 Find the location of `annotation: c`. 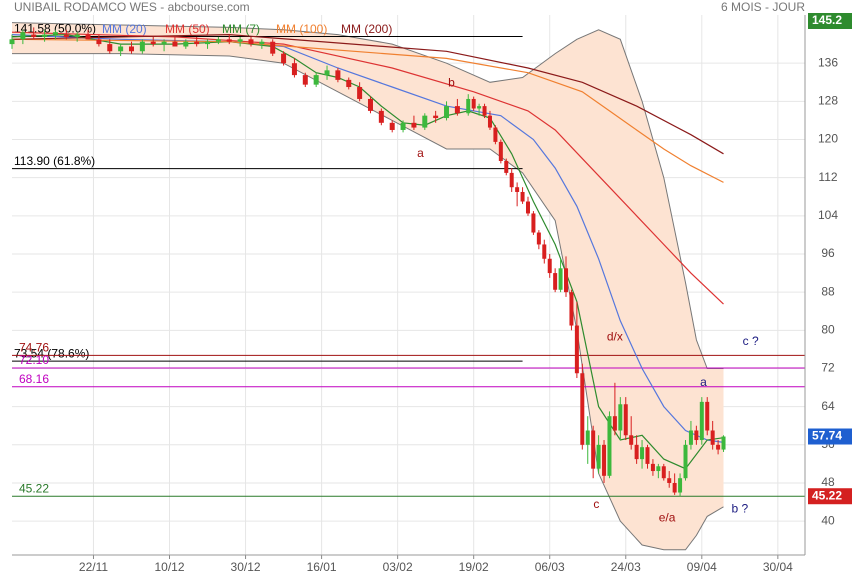

annotation: c is located at coordinates (596, 504).